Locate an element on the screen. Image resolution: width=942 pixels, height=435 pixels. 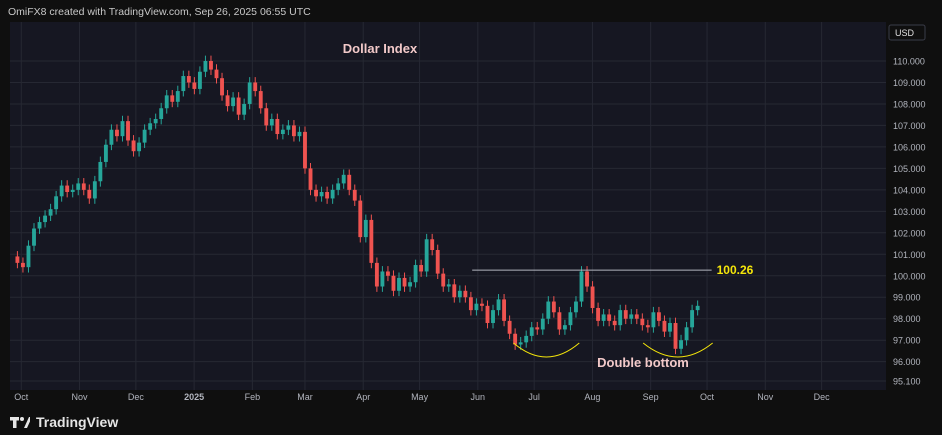
y-tick-label: 100.000 is located at coordinates (909, 276).